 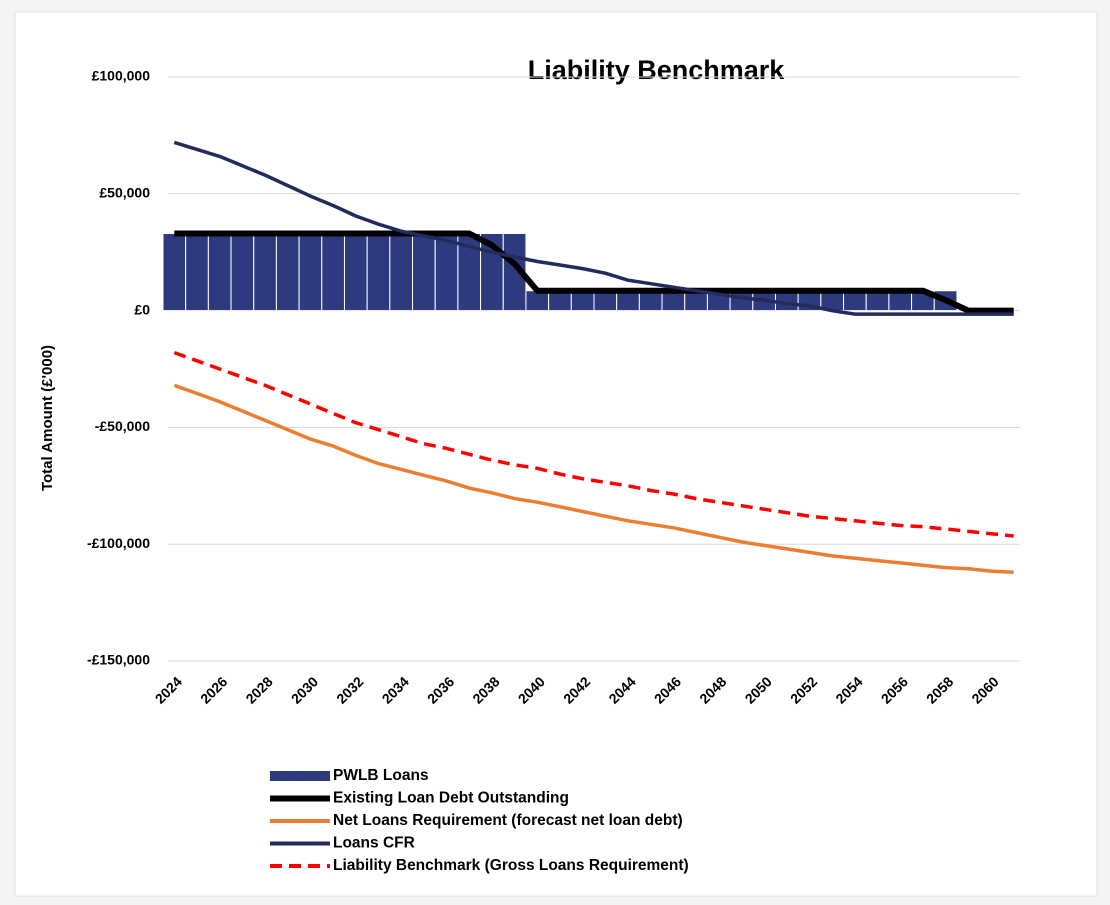 I want to click on y-tick-label: -£50,000, so click(x=122, y=426).